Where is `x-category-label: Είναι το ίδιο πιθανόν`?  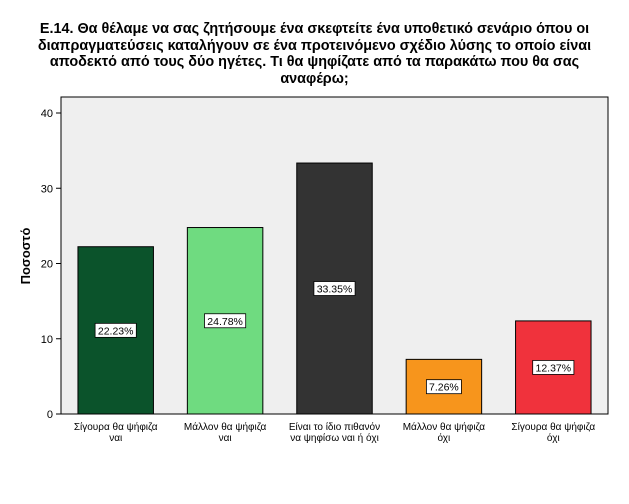 x-category-label: Είναι το ίδιο πιθανόν is located at coordinates (334, 427).